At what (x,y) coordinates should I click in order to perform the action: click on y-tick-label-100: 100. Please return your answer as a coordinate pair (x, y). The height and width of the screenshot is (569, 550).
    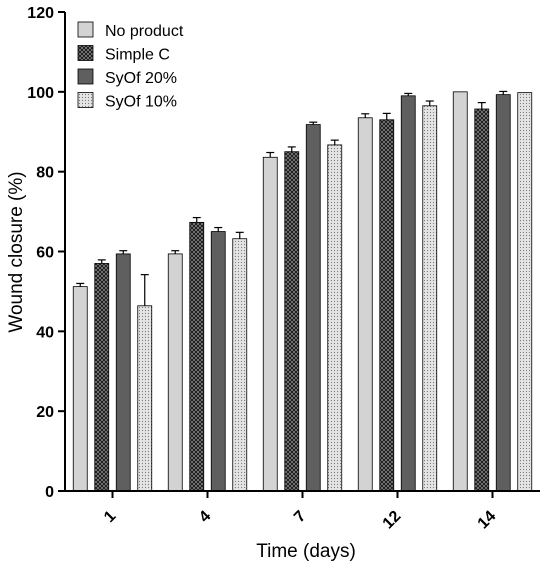
    Looking at the image, I should click on (40, 93).